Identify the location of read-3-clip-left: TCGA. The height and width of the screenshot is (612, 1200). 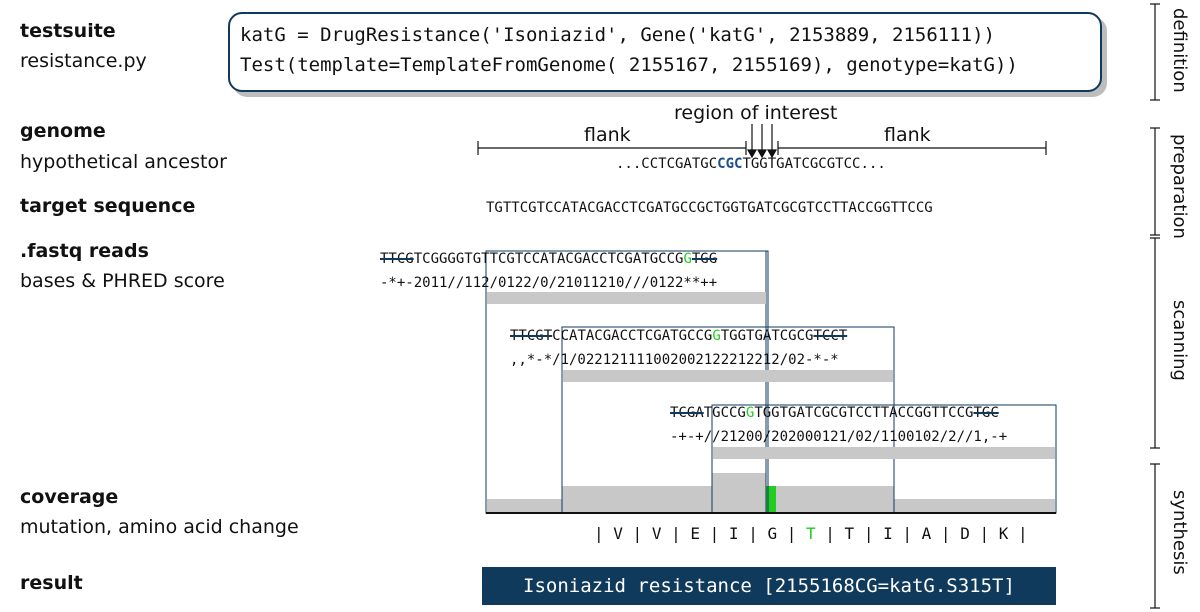
(687, 413).